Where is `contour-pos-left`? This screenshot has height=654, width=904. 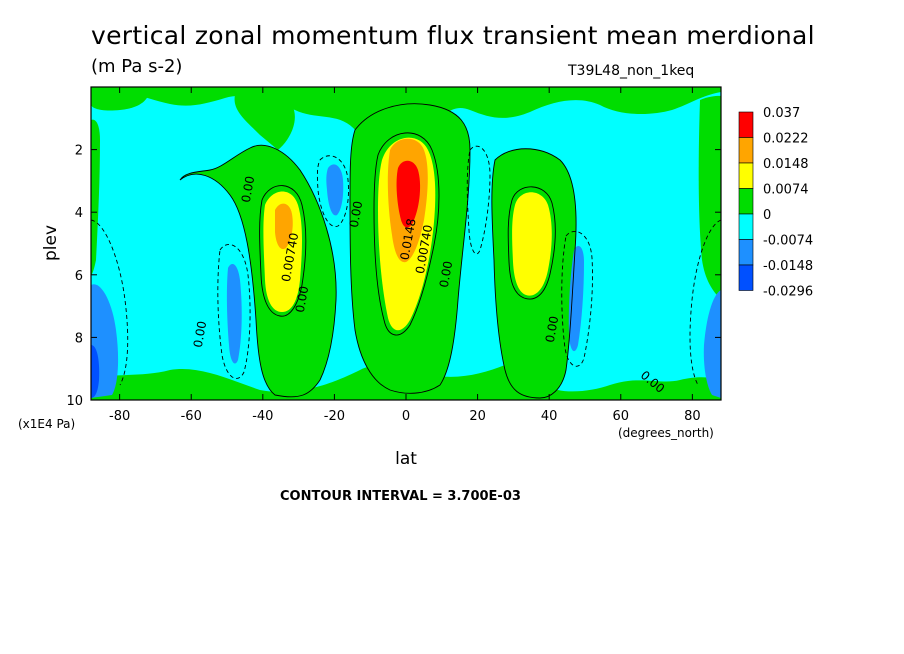
contour-pos-left is located at coordinates (283, 251).